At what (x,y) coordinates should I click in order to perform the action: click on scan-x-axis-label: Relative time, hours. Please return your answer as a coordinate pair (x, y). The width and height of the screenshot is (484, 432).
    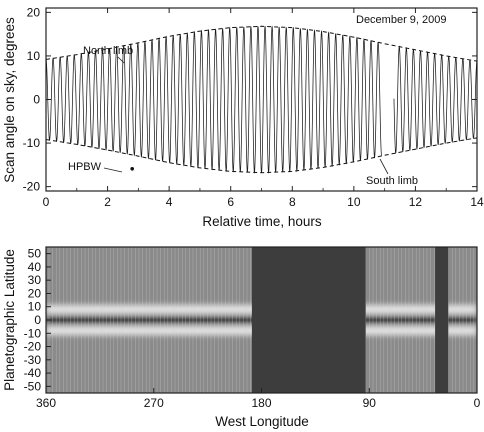
    Looking at the image, I should click on (262, 221).